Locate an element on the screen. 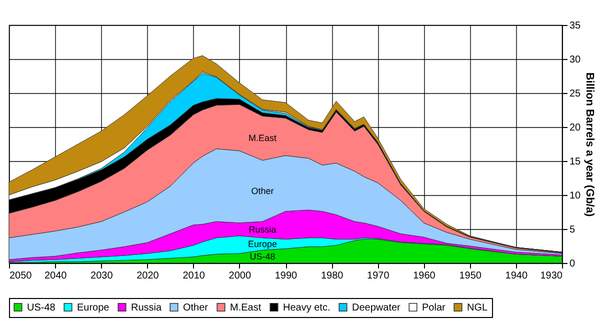 The height and width of the screenshot is (322, 600). x-tick-label: 1980 is located at coordinates (332, 276).